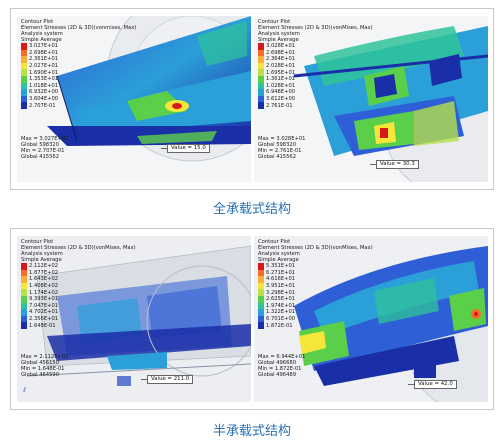  I want to click on stat-min-location: Global 415562, so click(277, 157).